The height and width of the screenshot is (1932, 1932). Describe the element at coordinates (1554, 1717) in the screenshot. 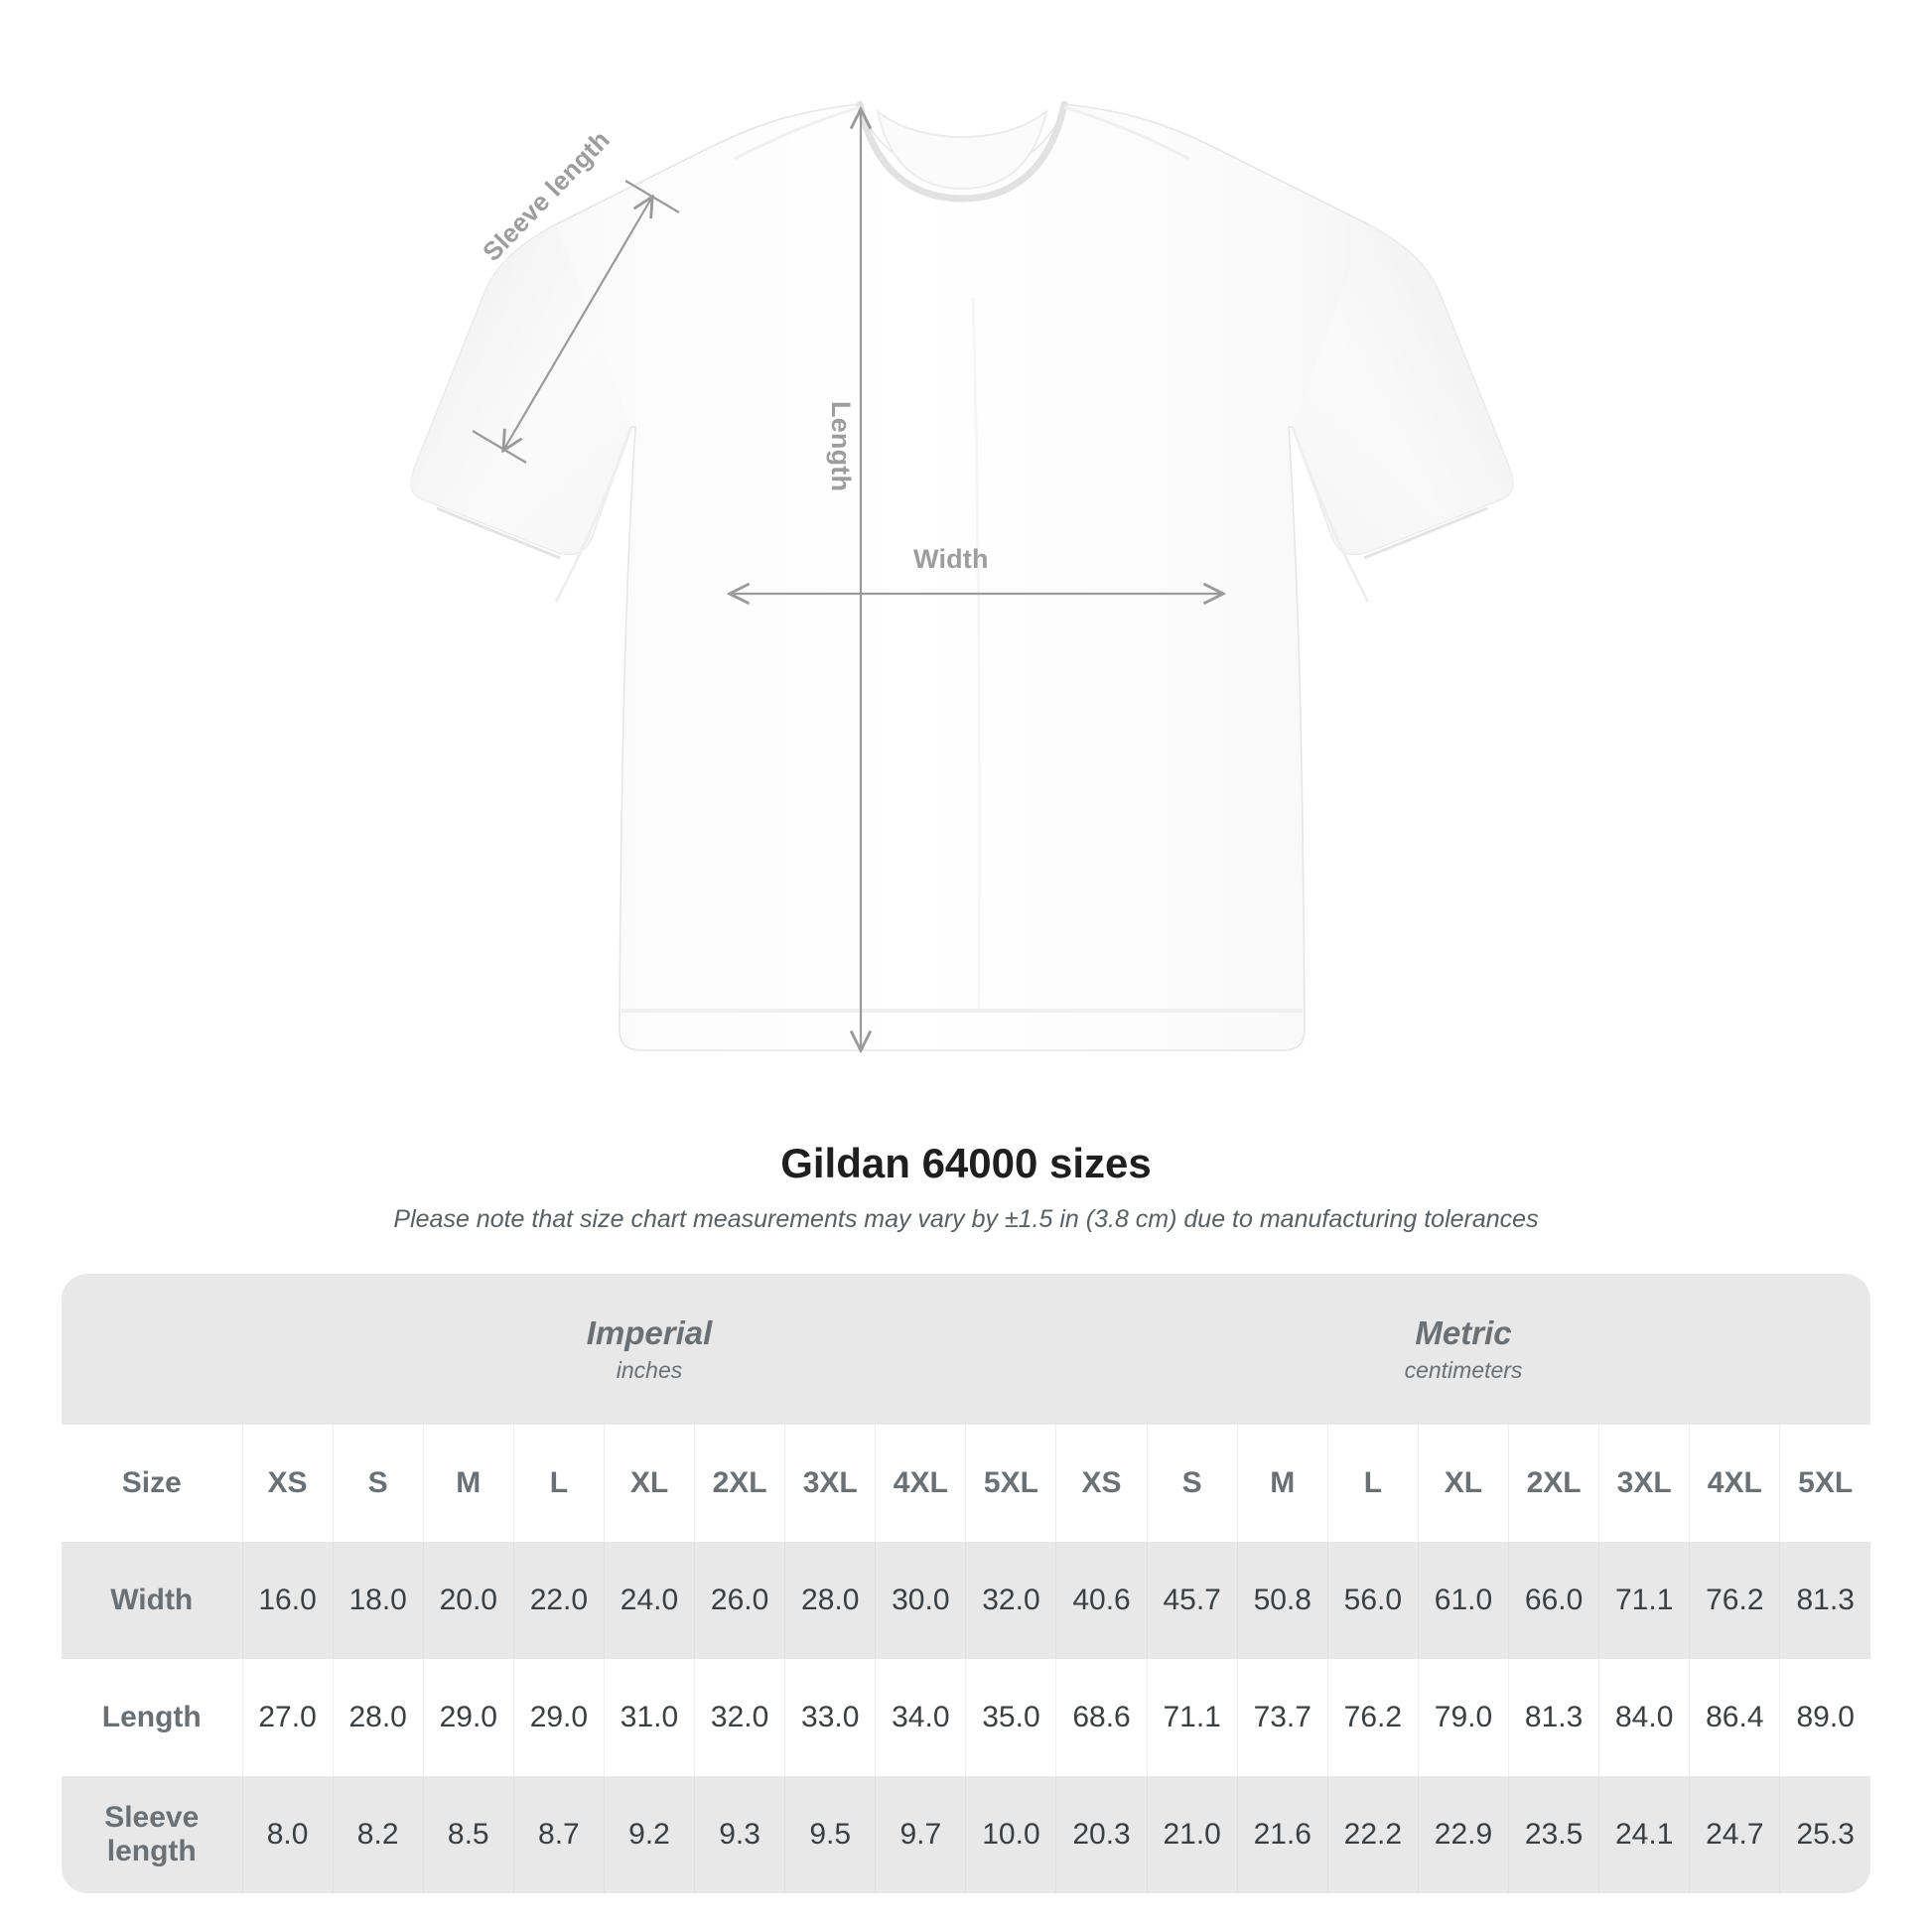

I see `cell-length-metric-2xl: 81.3` at that location.